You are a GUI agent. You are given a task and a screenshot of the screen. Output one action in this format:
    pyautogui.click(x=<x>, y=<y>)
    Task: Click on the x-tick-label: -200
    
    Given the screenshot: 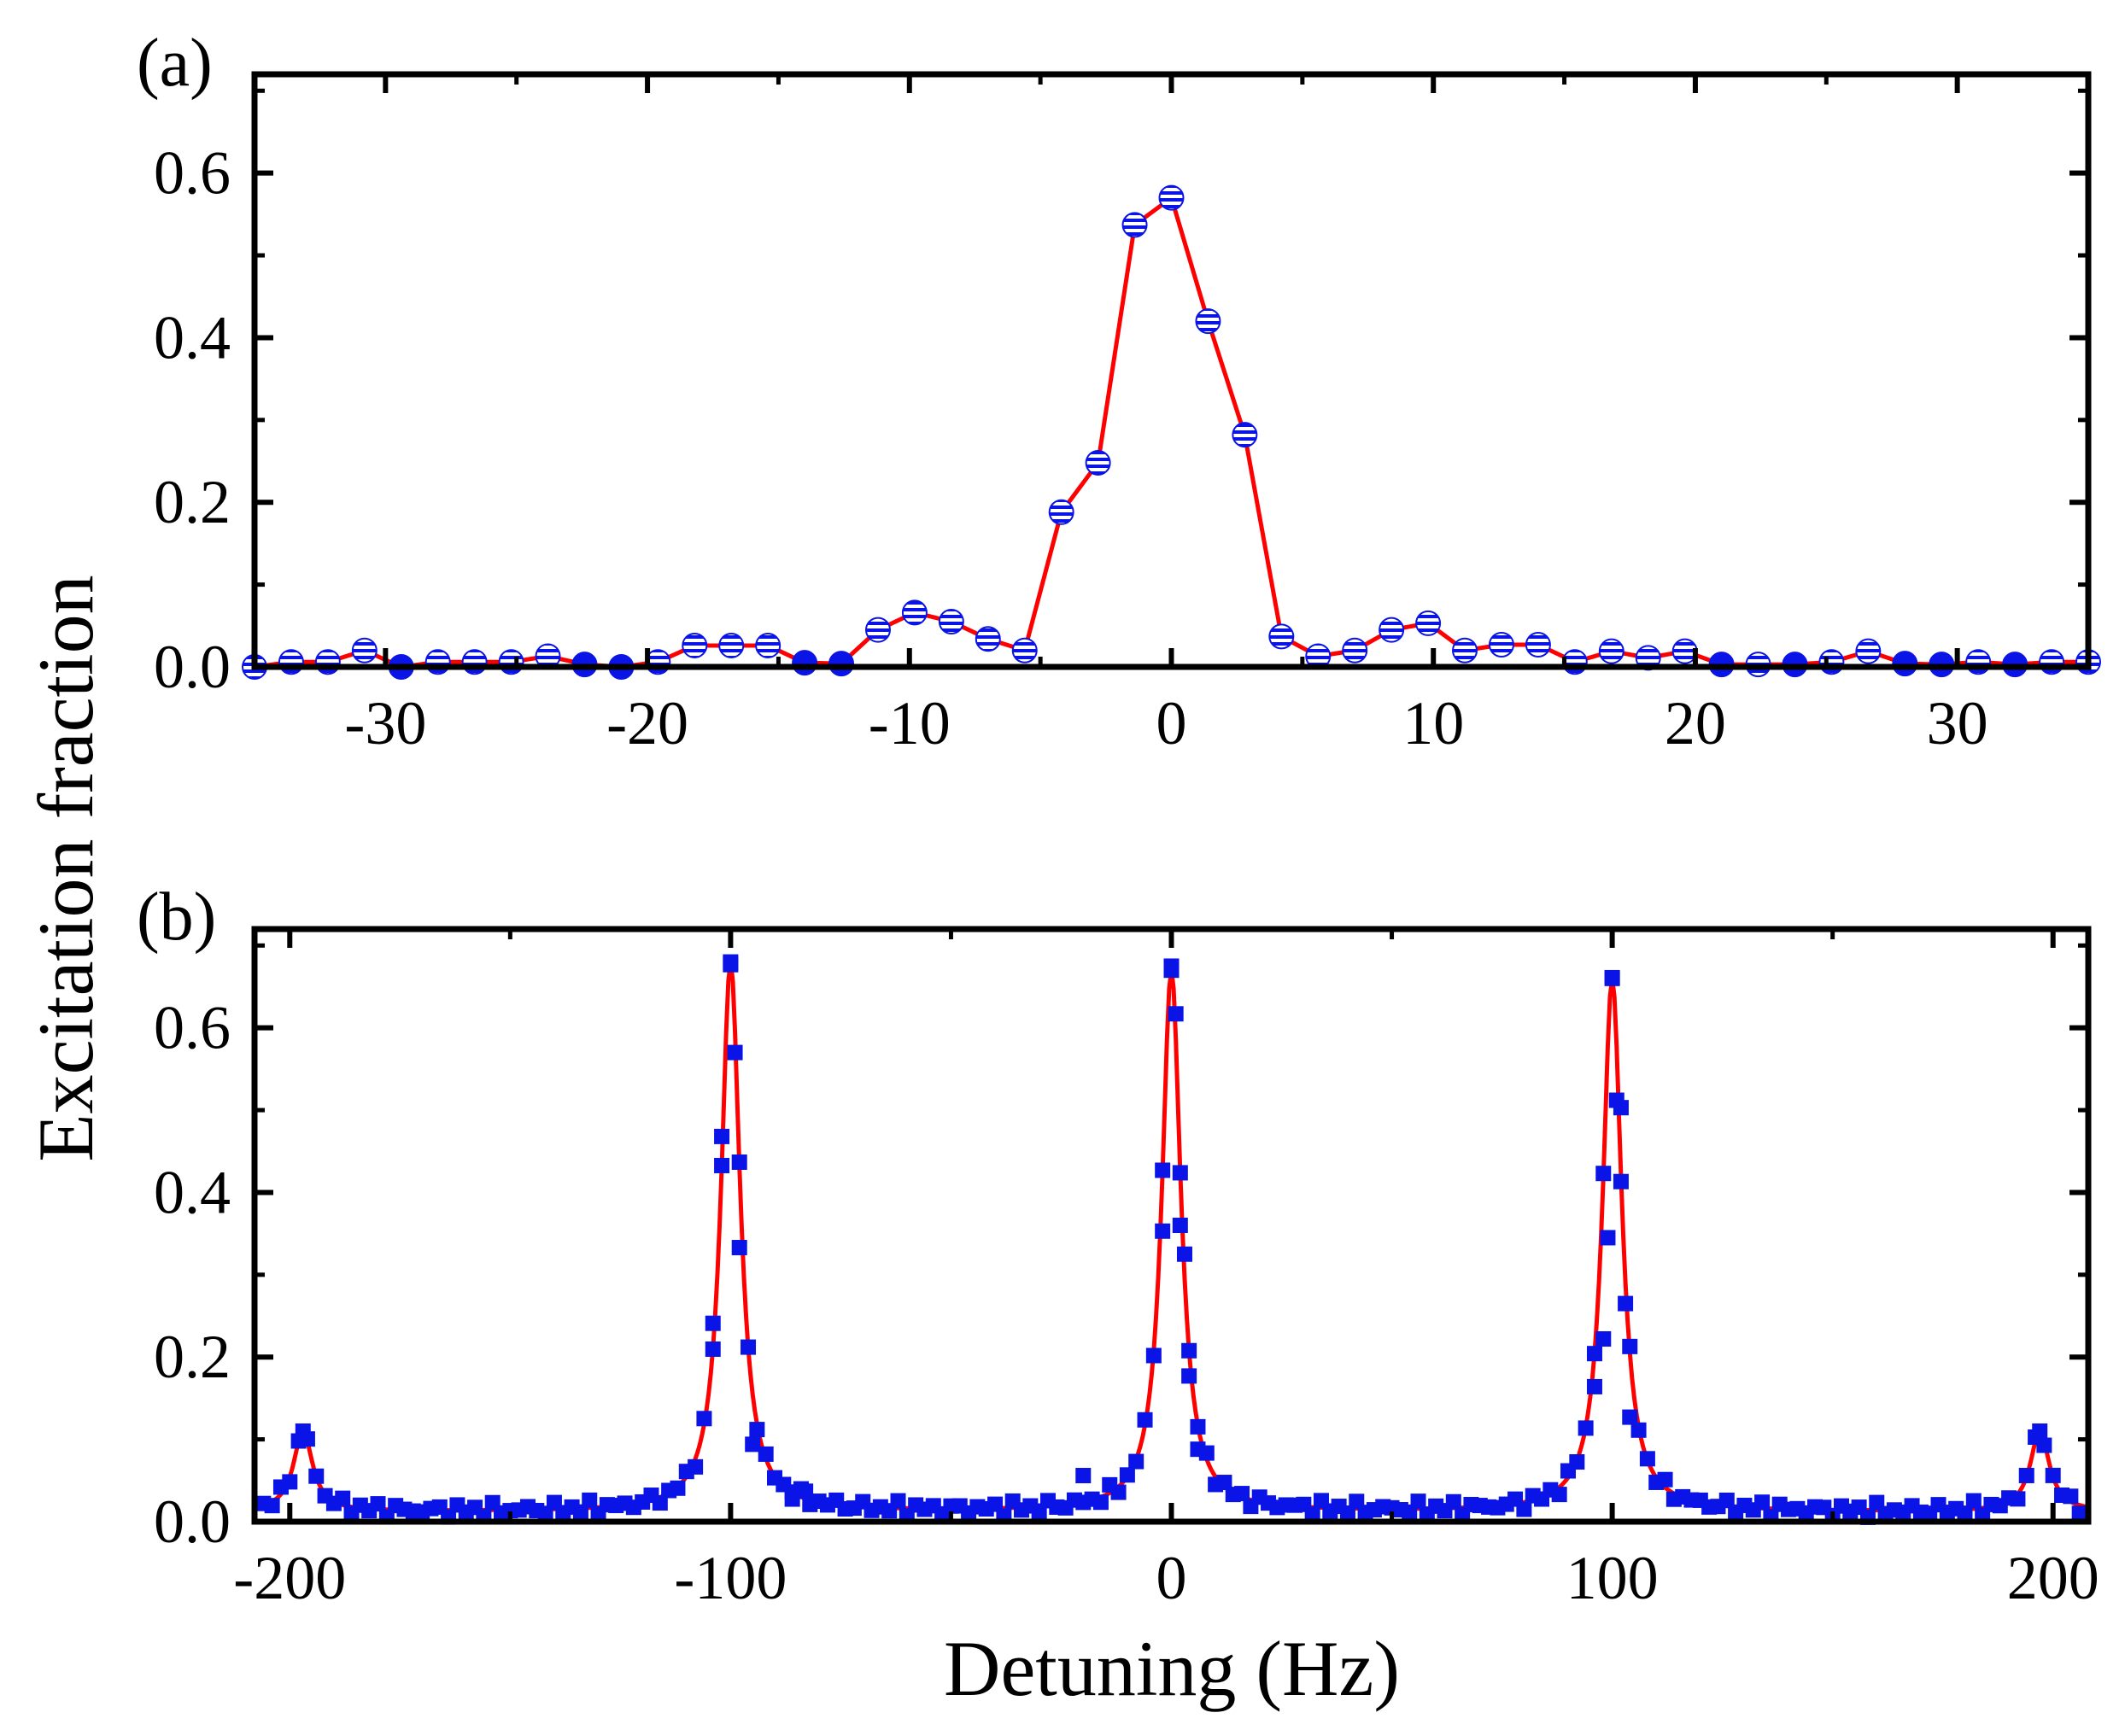 What is the action you would take?
    pyautogui.click(x=289, y=1578)
    